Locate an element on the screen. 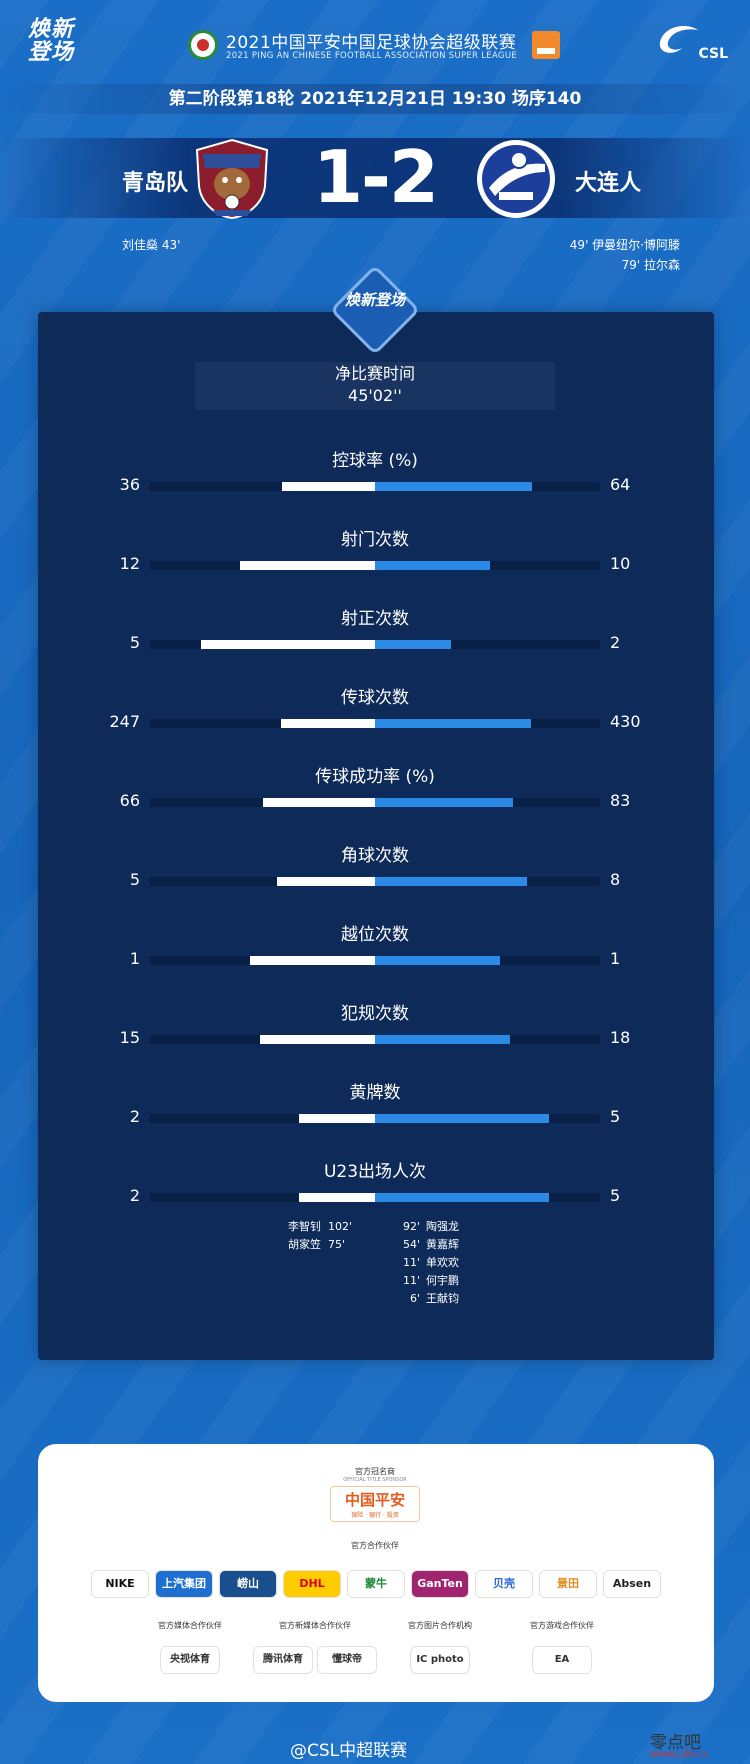  stat-row: 角球次数 5 8 is located at coordinates (375, 866).